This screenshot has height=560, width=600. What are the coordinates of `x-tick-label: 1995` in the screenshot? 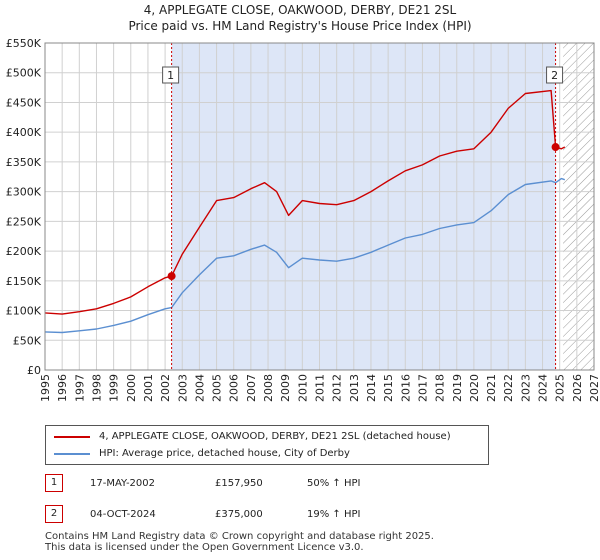 It's located at (45, 388).